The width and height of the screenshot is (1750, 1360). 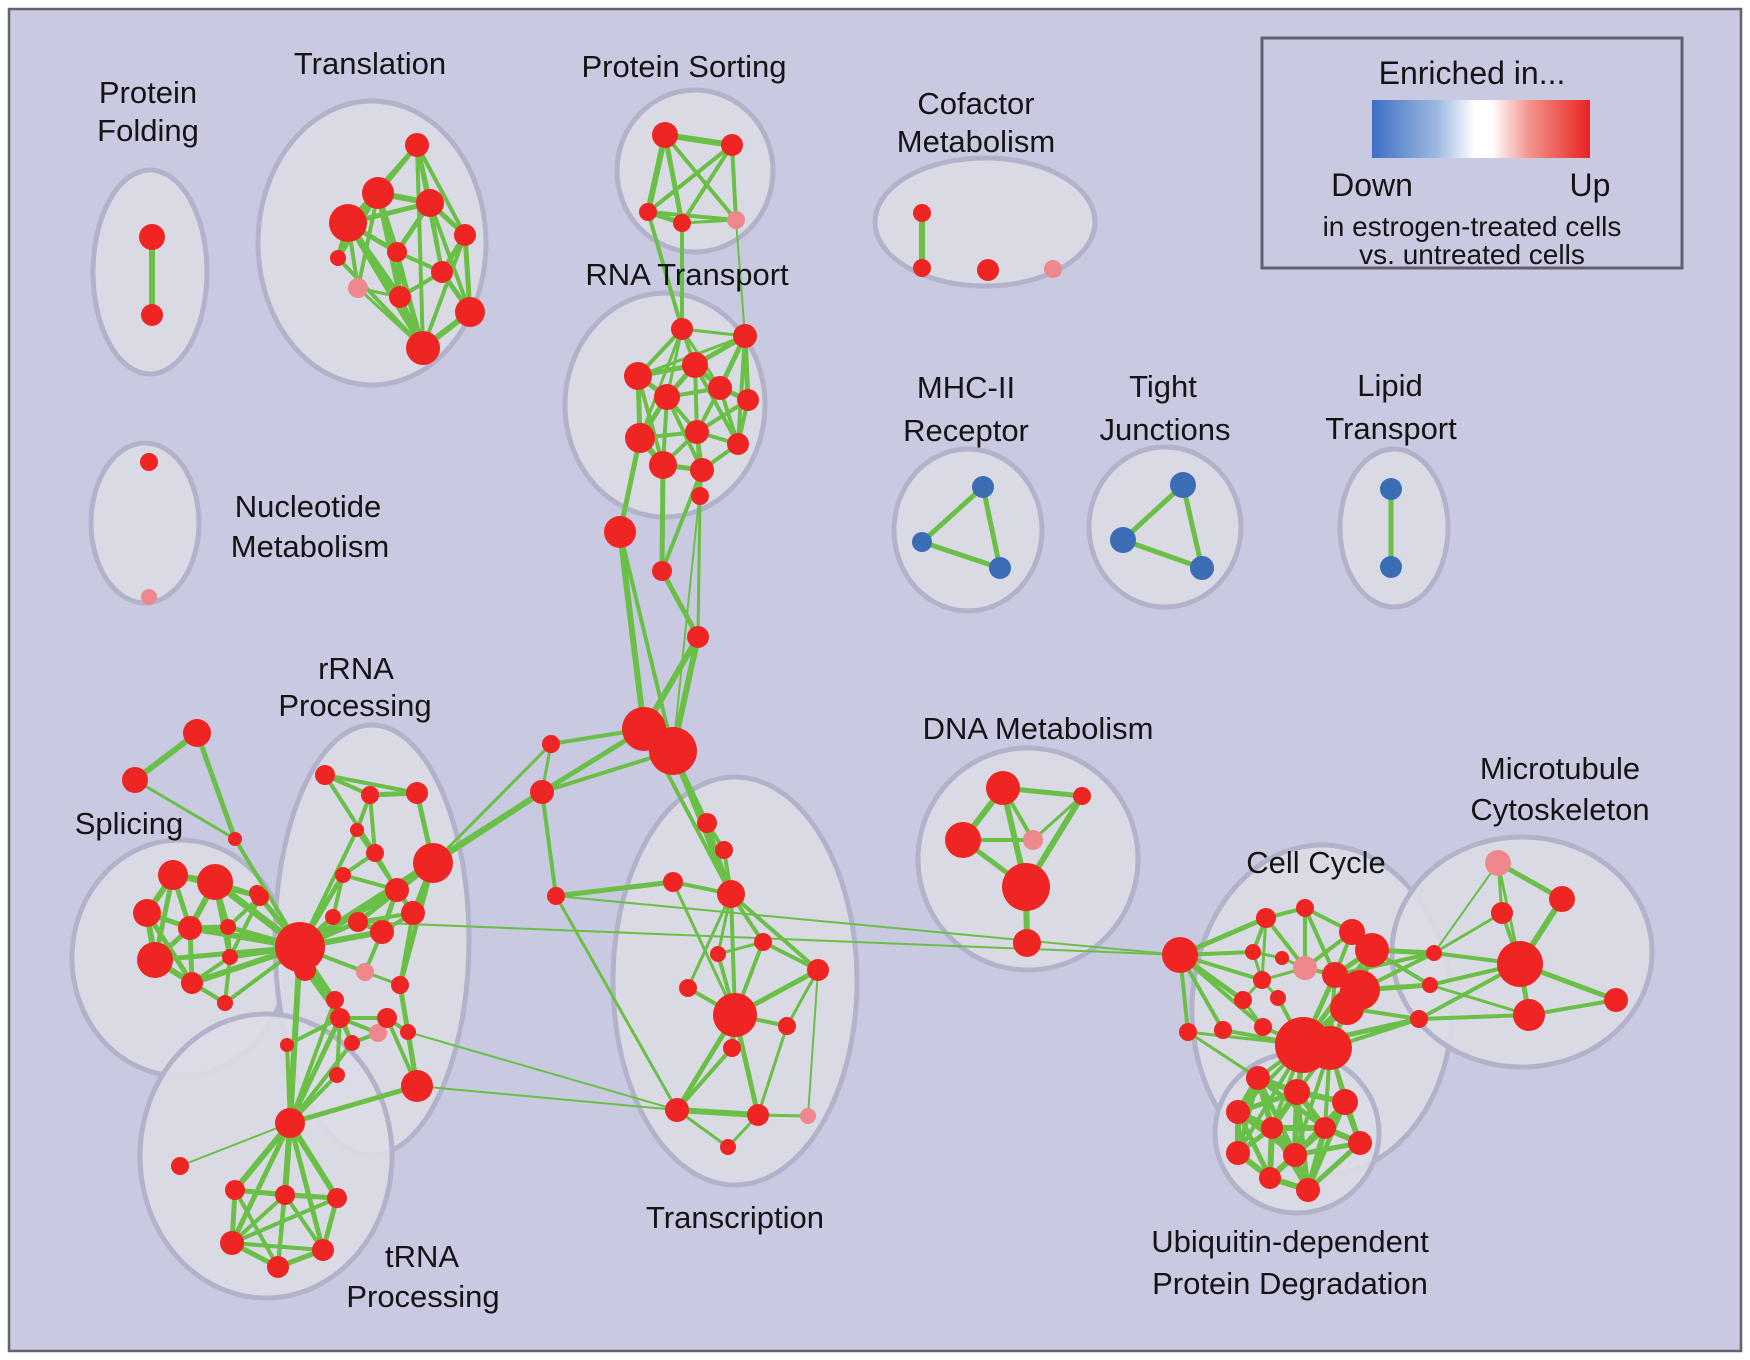 What do you see at coordinates (1290, 1241) in the screenshot?
I see `cluster-label-ubiquitin-degradation: Ubiquitin-dependent` at bounding box center [1290, 1241].